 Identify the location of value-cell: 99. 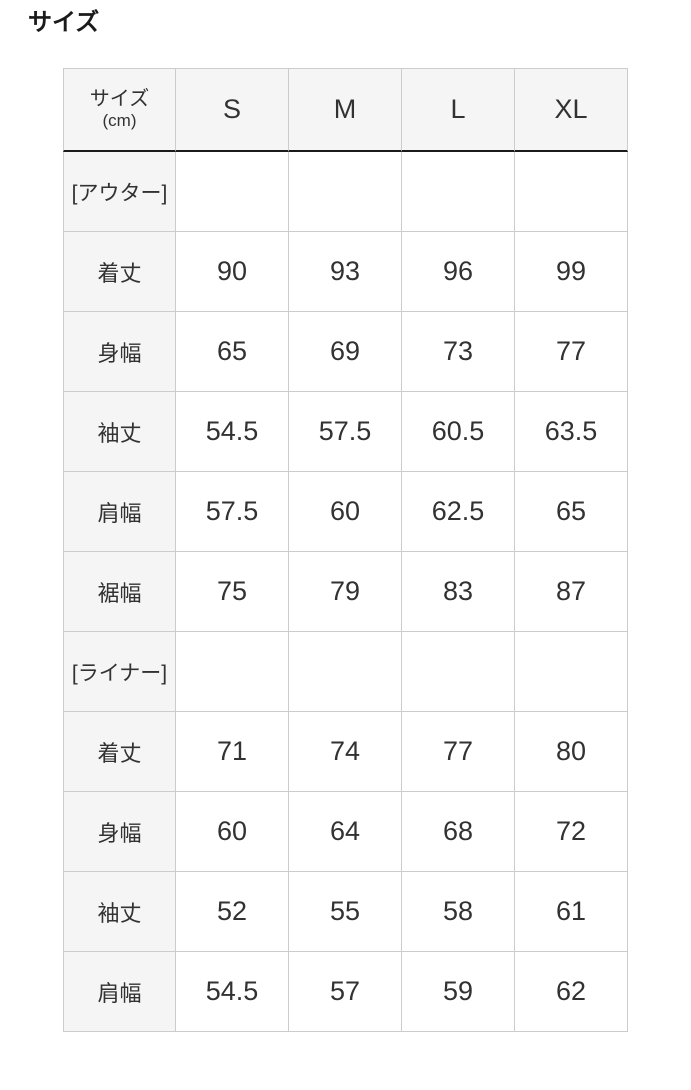
(571, 272).